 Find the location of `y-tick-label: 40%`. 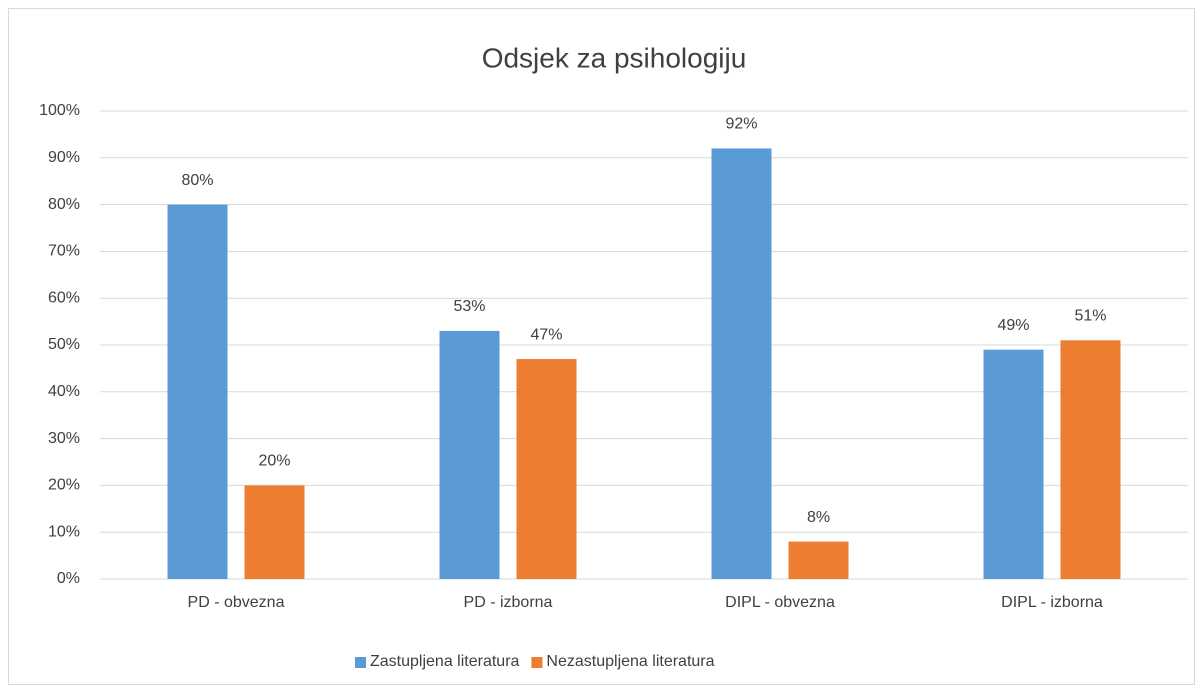

y-tick-label: 40% is located at coordinates (64, 391).